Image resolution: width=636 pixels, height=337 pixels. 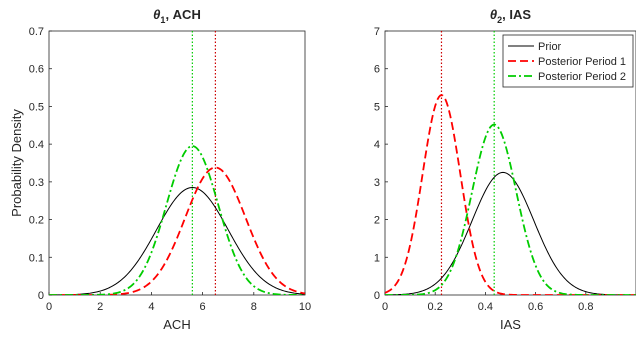 I want to click on y-tick-label: 0.2, so click(x=36, y=221).